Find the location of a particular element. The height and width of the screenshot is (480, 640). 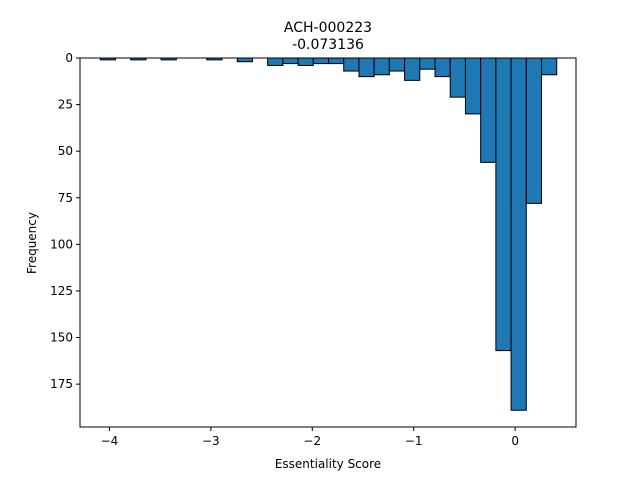

y-tick-label: 25 is located at coordinates (65, 105).